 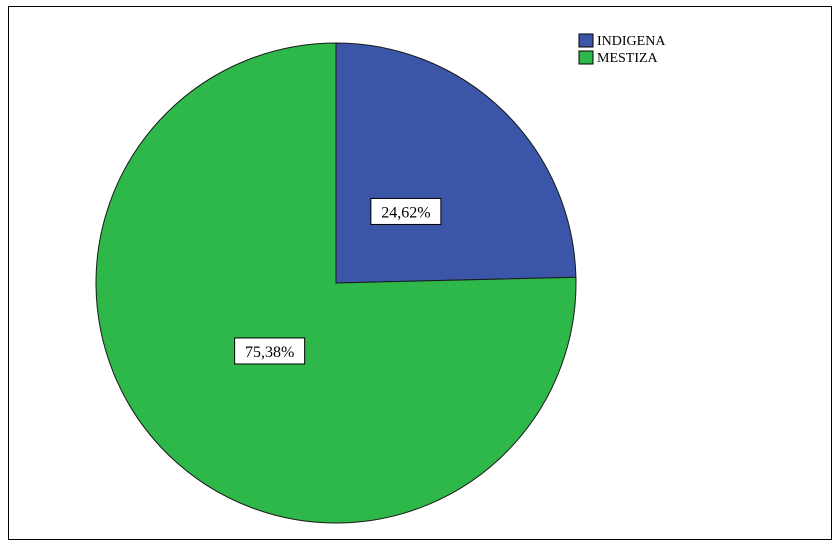 I want to click on data-labels: 24,62% 75,38%, so click(x=338, y=281).